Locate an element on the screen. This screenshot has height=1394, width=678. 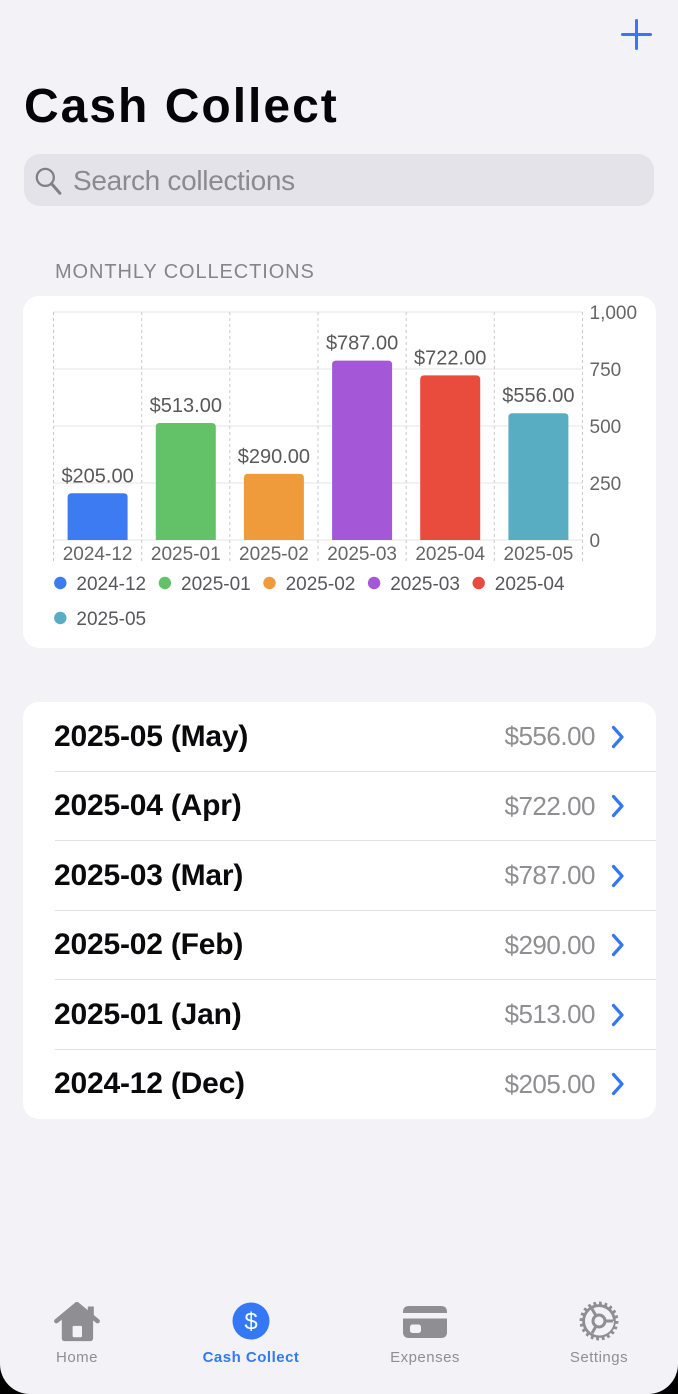
svg-text: $513.00 is located at coordinates (186, 406).